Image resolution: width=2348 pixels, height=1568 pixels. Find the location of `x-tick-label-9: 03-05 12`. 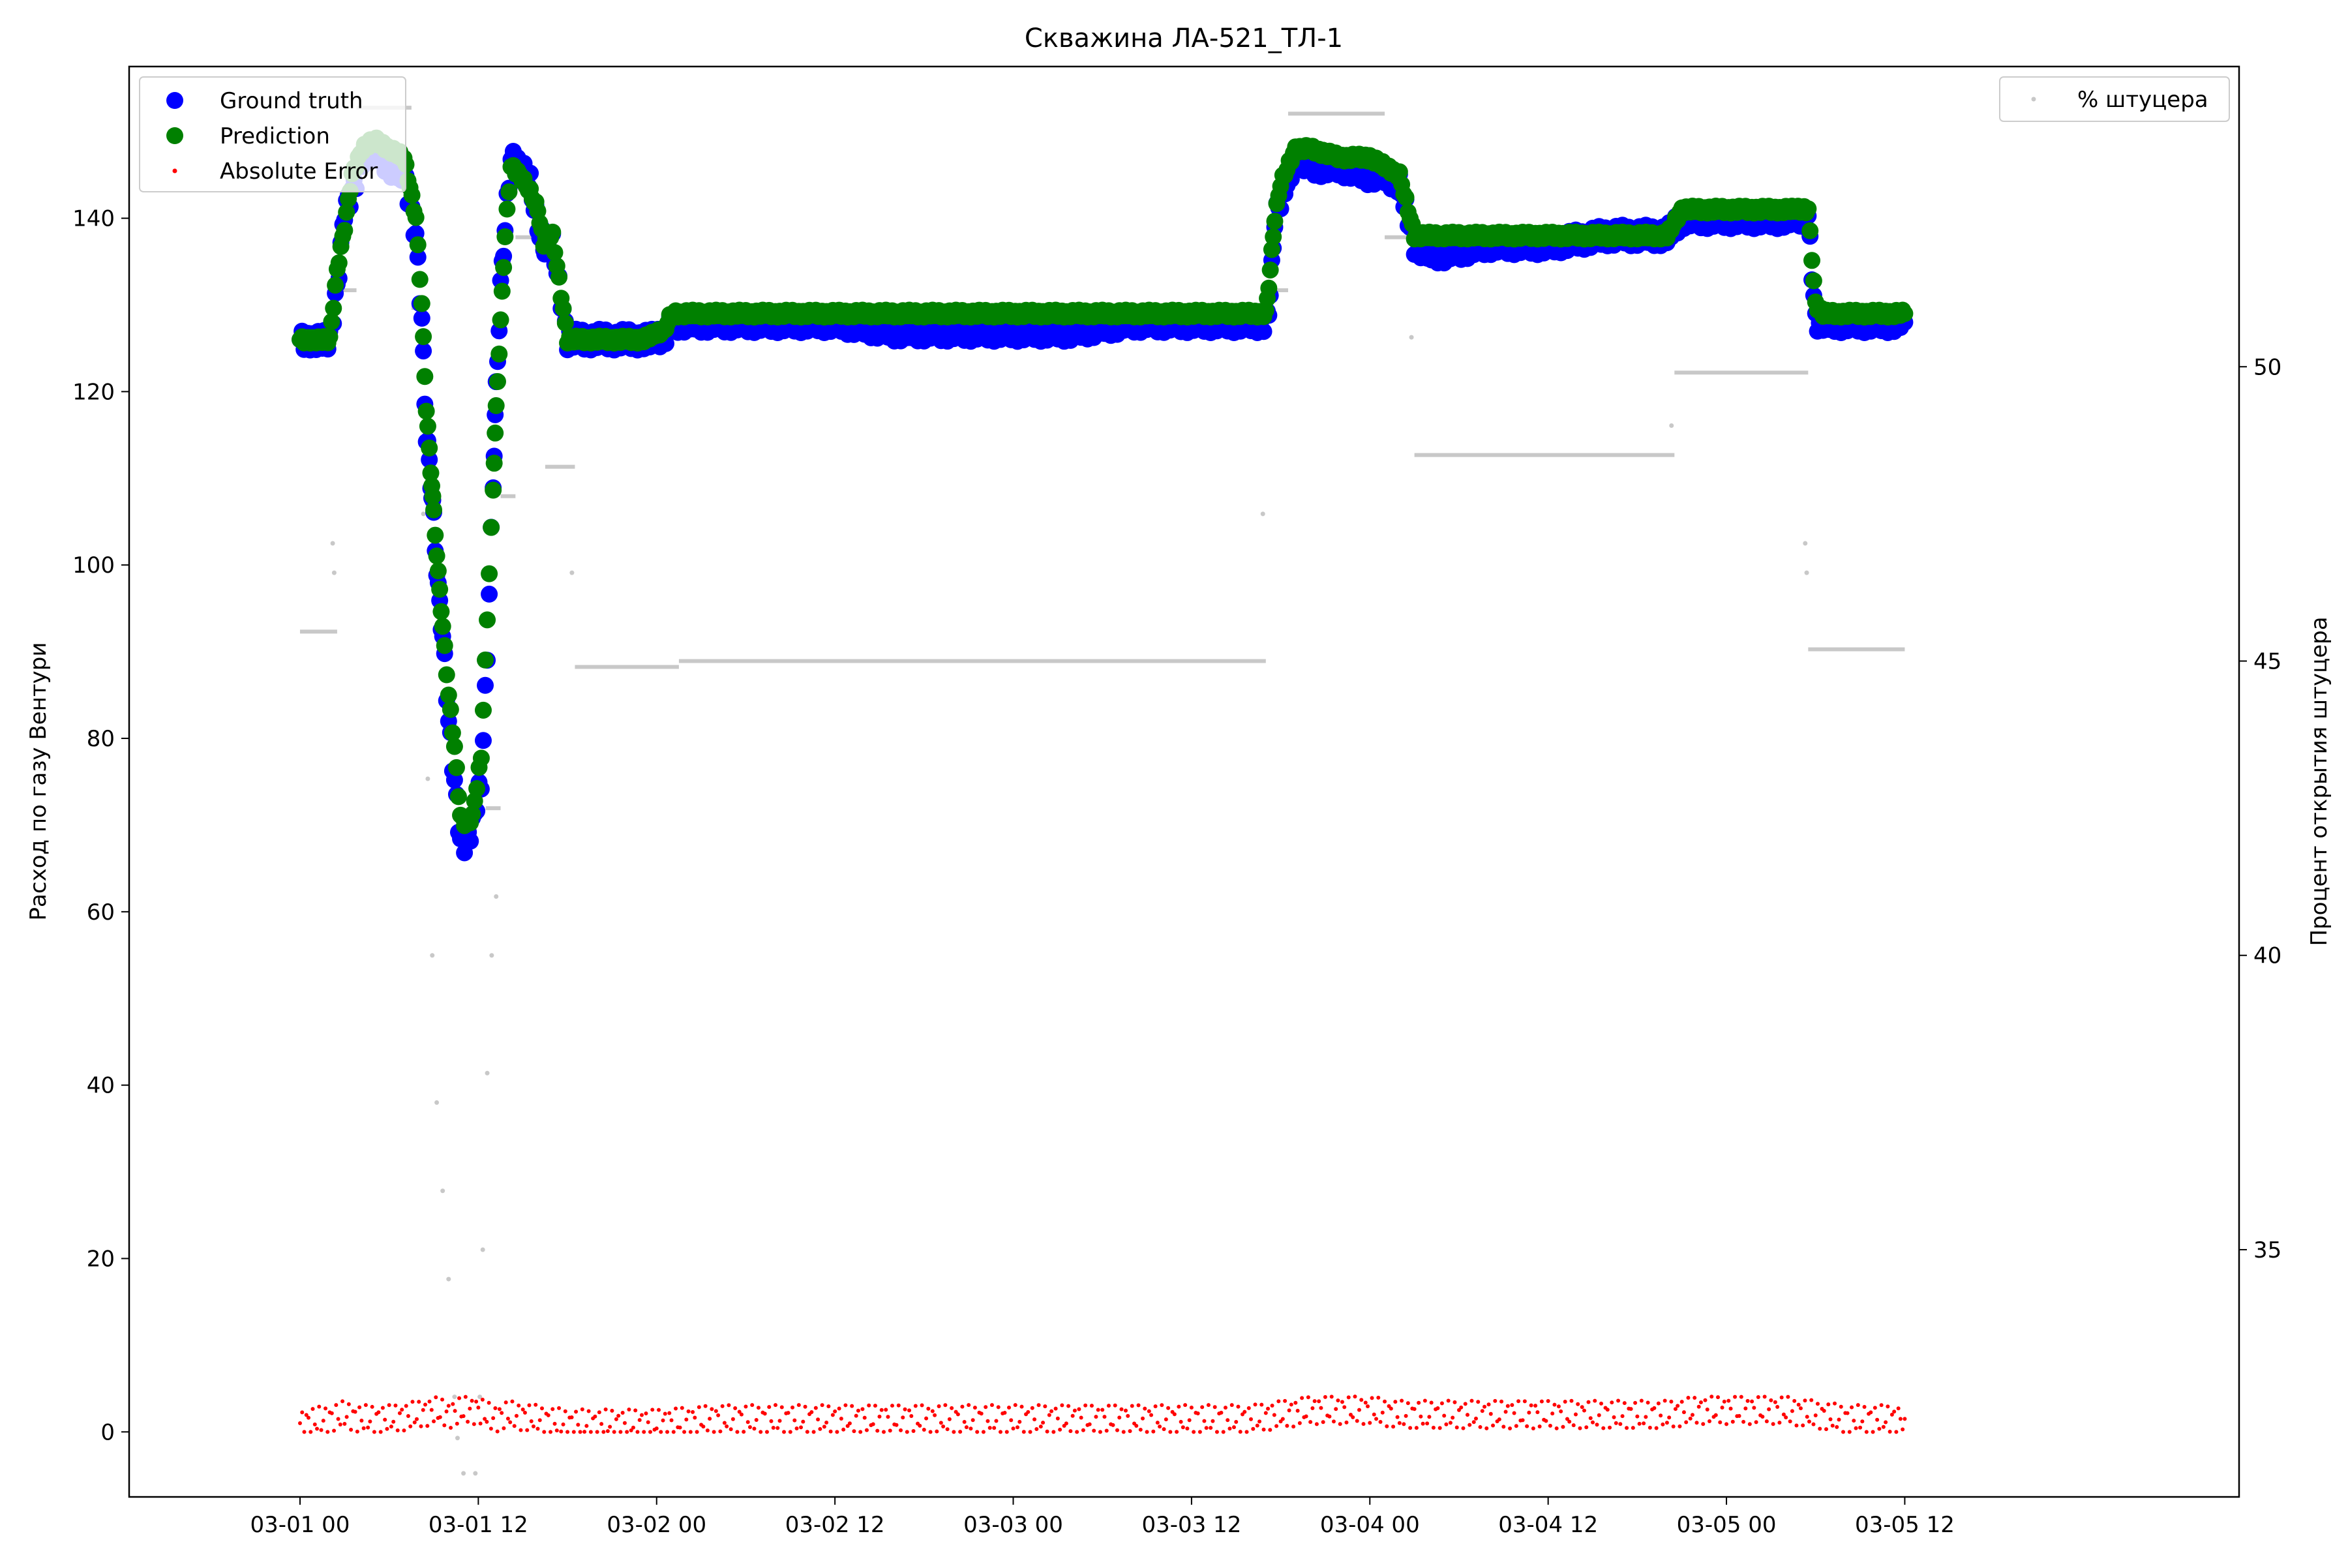

x-tick-label-9: 03-05 12 is located at coordinates (1905, 1525).